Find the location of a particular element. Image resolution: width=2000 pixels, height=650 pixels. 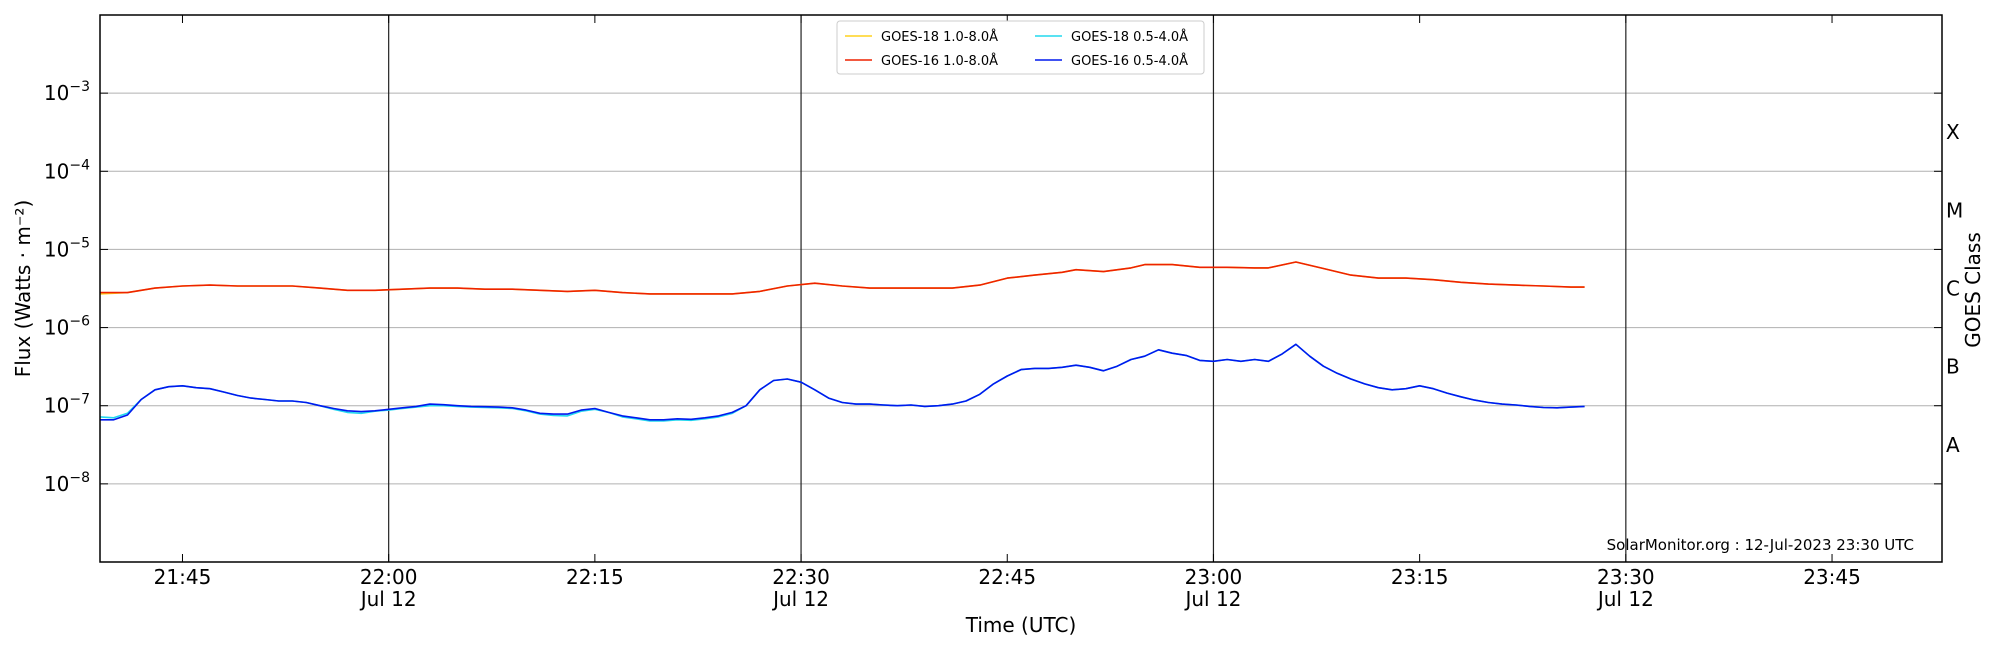

x-tick-label: 22:15 is located at coordinates (595, 577).